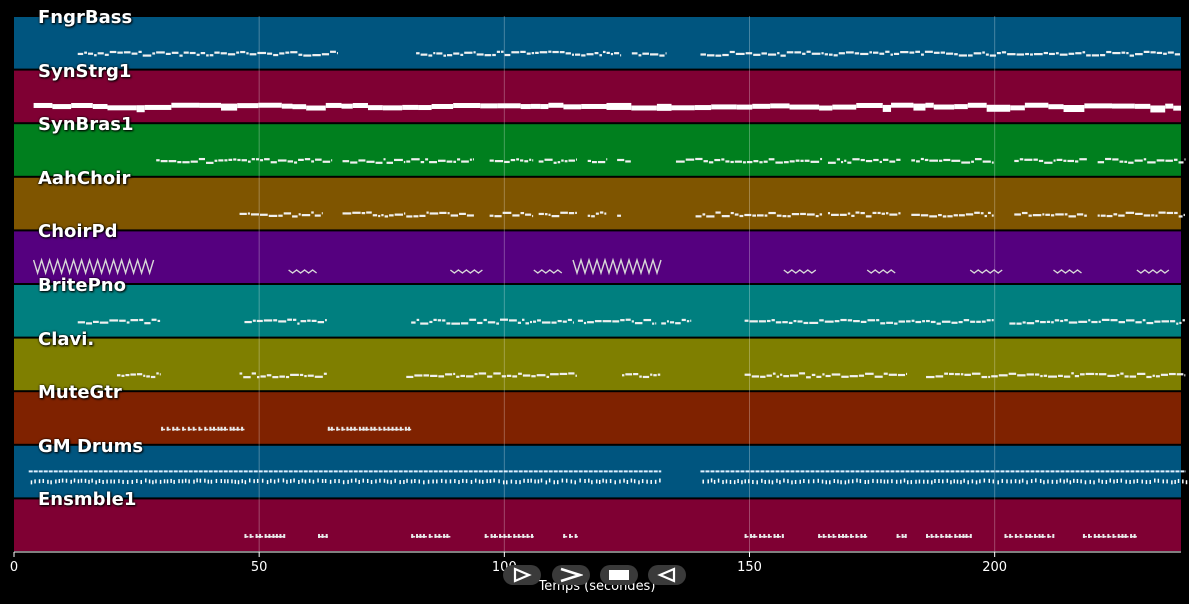 The width and height of the screenshot is (1189, 604). I want to click on stop-button, so click(619, 575).